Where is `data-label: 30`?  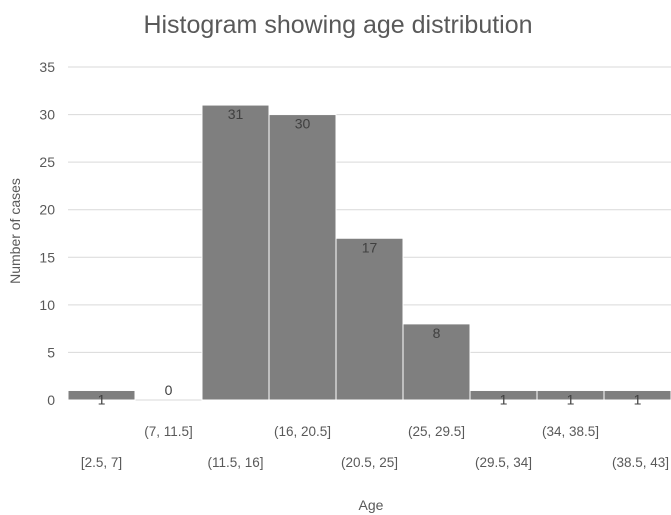 data-label: 30 is located at coordinates (303, 124).